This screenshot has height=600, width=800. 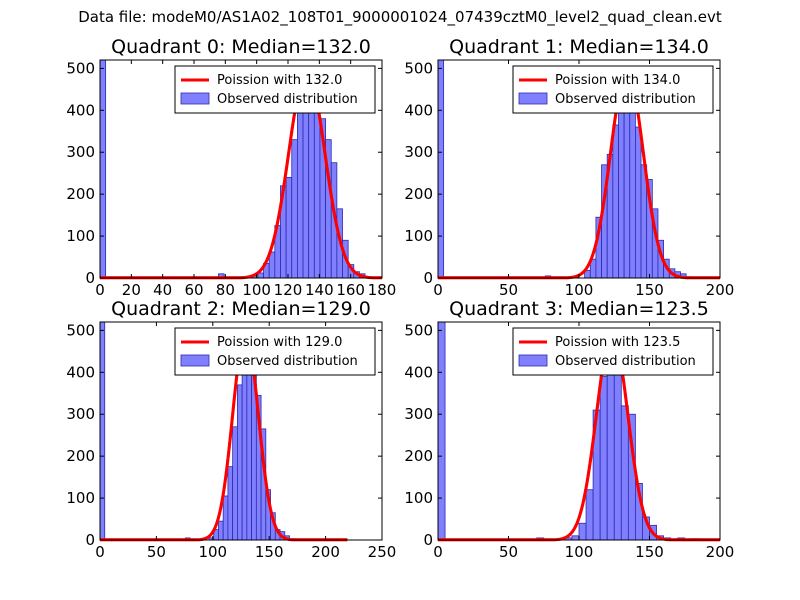 I want to click on x-tick-label: 140, so click(x=319, y=290).